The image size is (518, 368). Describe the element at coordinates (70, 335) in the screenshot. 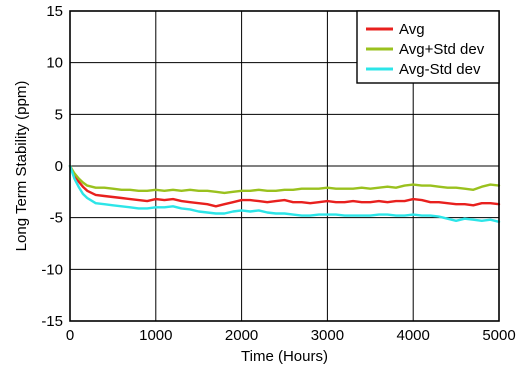

I see `x-tick-label: 0` at that location.